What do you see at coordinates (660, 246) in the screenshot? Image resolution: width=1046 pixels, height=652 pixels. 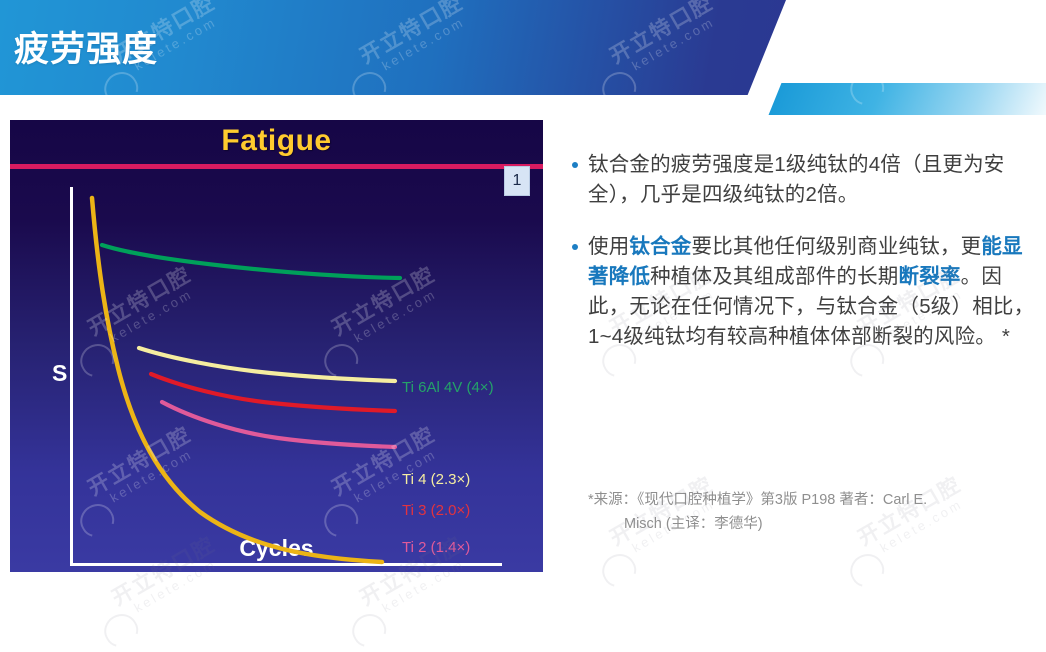 I see `seg-highlight-titanium-alloy: 钛合金` at bounding box center [660, 246].